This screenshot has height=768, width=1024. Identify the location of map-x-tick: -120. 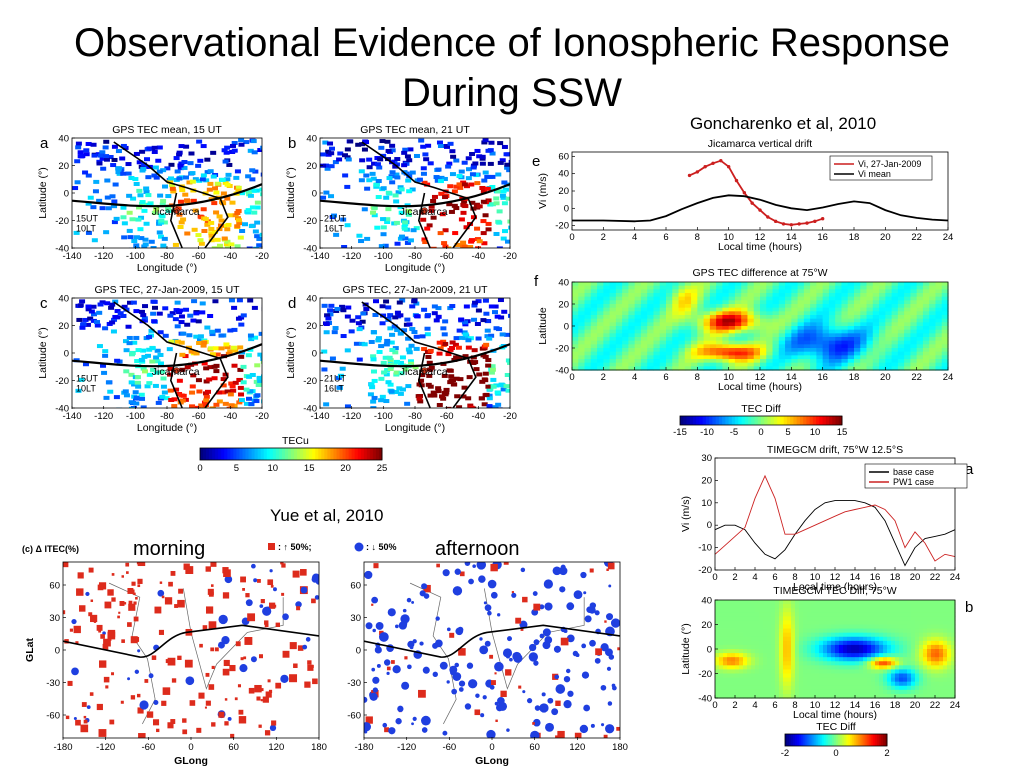
(351, 416).